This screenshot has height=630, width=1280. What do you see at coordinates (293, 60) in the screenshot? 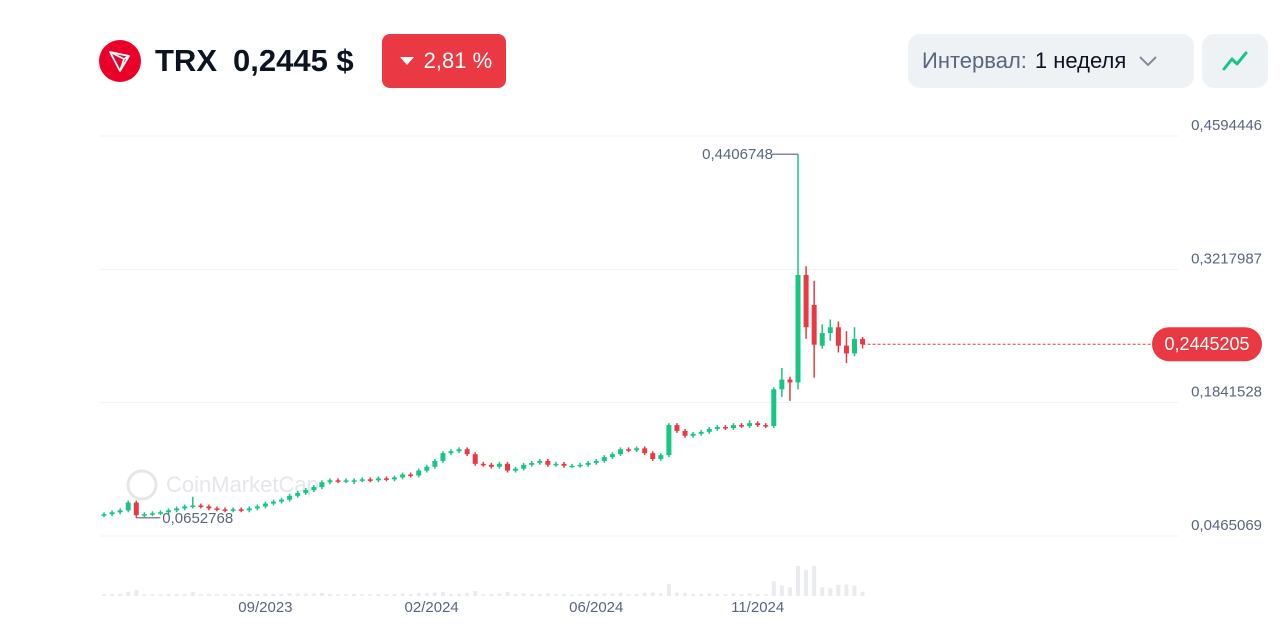
I see `coin-price: 0,2445 $` at bounding box center [293, 60].